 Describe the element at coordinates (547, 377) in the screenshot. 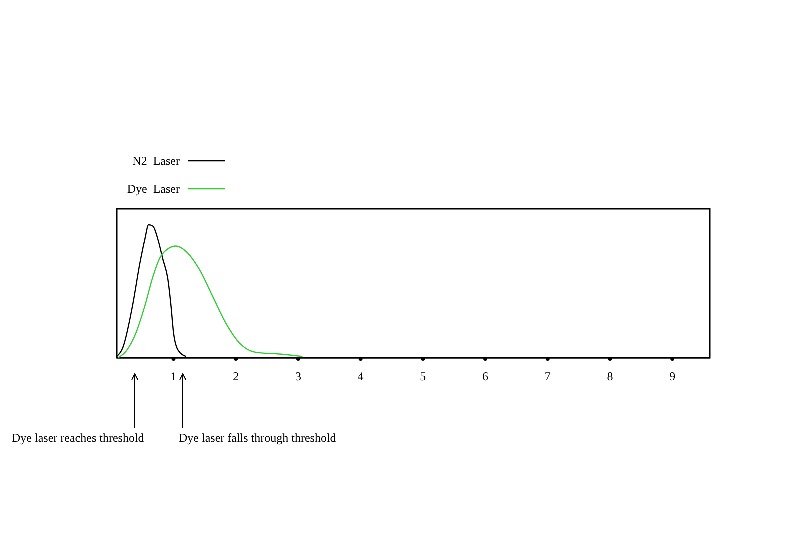

I see `x-tick-label: 7` at that location.